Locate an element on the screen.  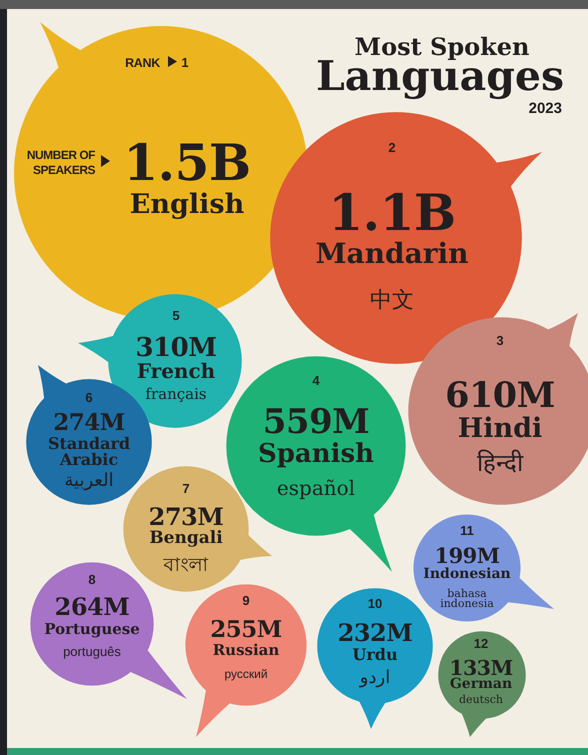
text: 11 is located at coordinates (467, 530).